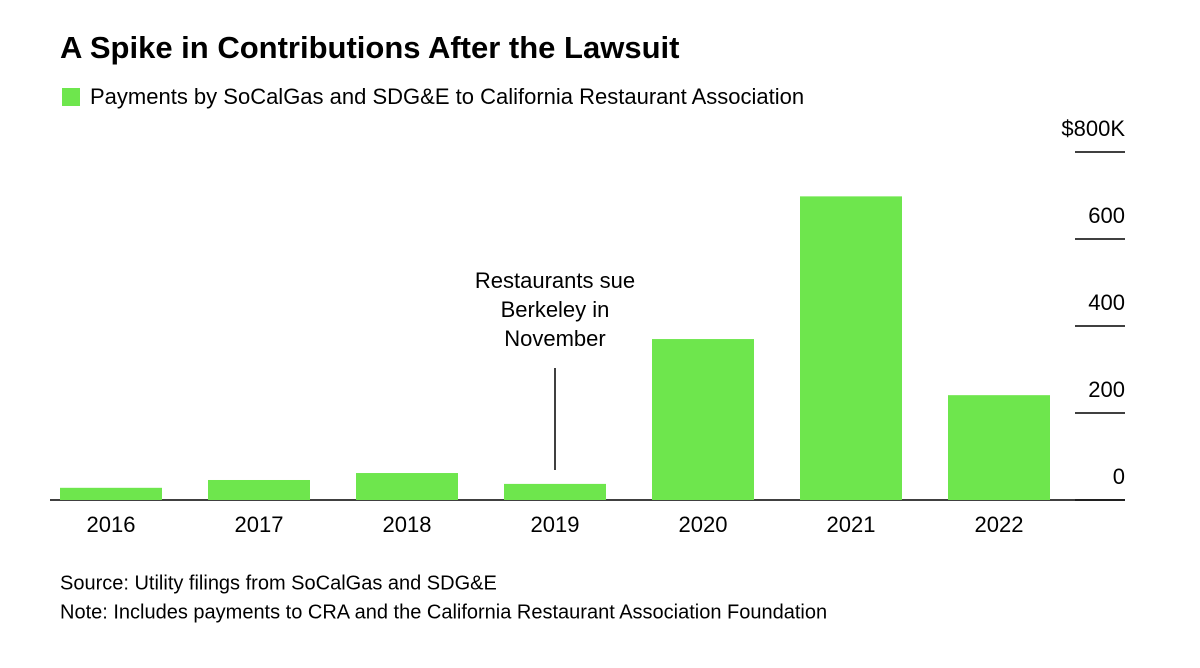 The image size is (1200, 668). What do you see at coordinates (851, 524) in the screenshot?
I see `x-tick-label: 2021` at bounding box center [851, 524].